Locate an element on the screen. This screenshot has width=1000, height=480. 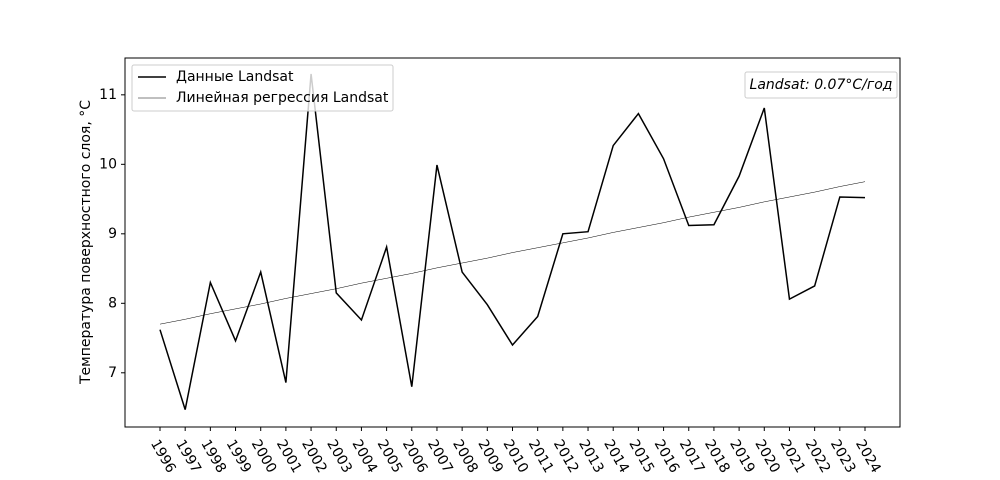
y-tick-label: 7 is located at coordinates (112, 373).